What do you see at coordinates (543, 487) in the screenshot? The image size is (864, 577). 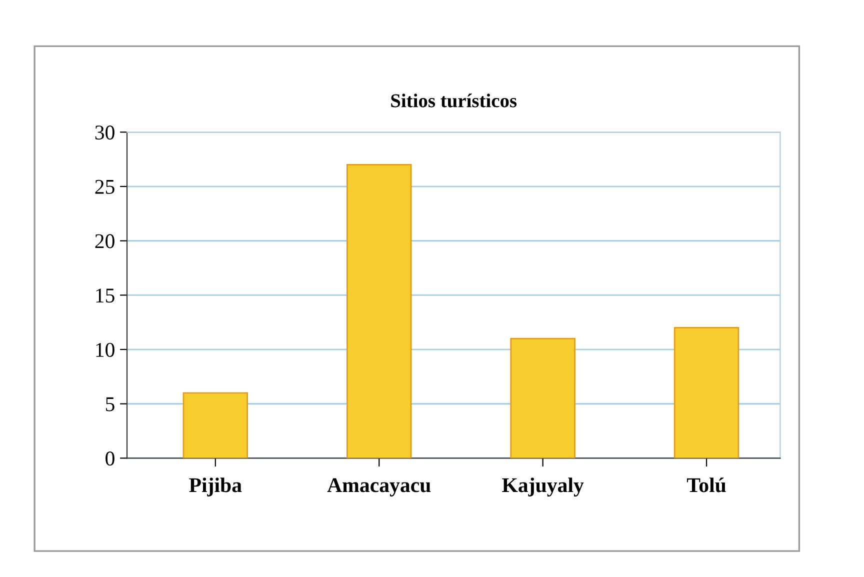 I see `x-tick-label: Kajuyaly` at bounding box center [543, 487].